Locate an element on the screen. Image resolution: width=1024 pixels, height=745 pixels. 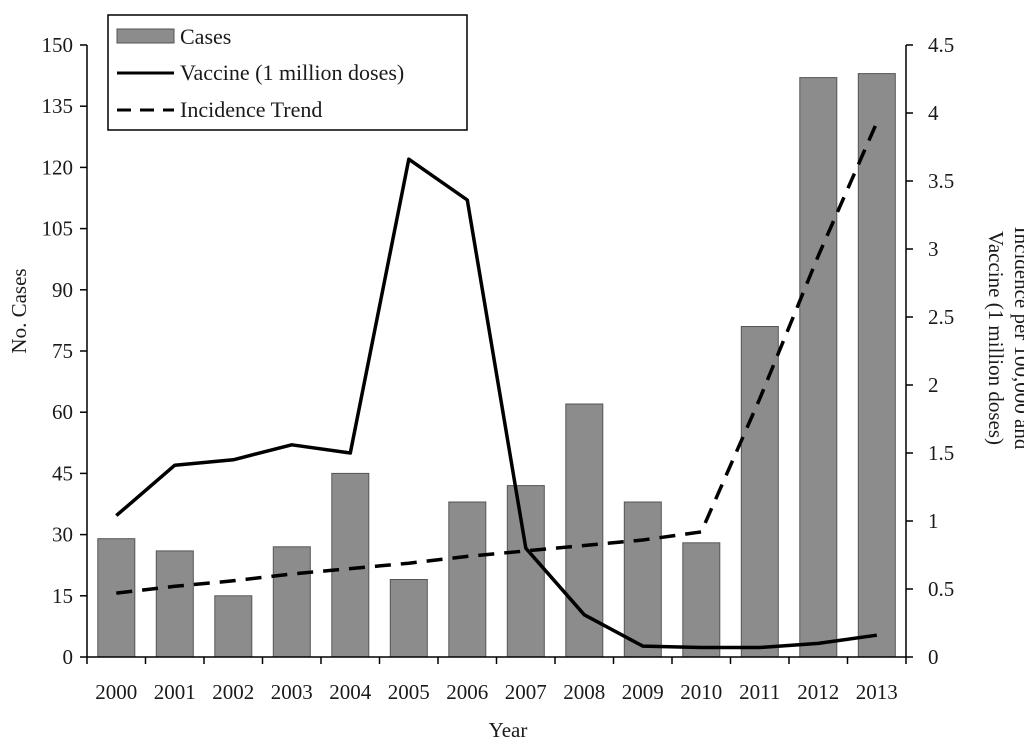
bar-2011 is located at coordinates (759, 492).